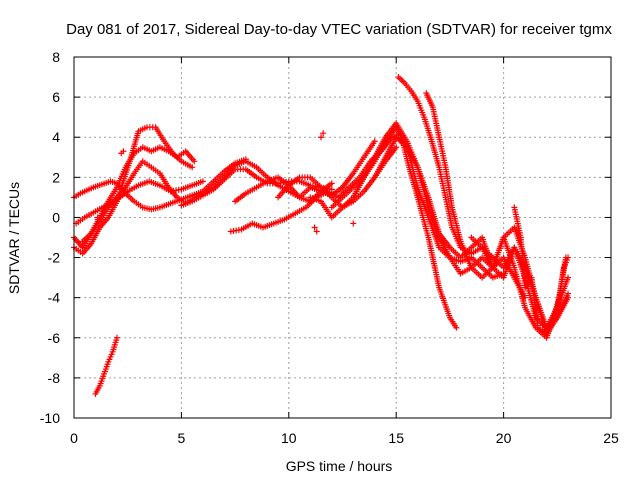 This screenshot has height=480, width=640. Describe the element at coordinates (50, 418) in the screenshot. I see `y-tick-label: -10` at that location.